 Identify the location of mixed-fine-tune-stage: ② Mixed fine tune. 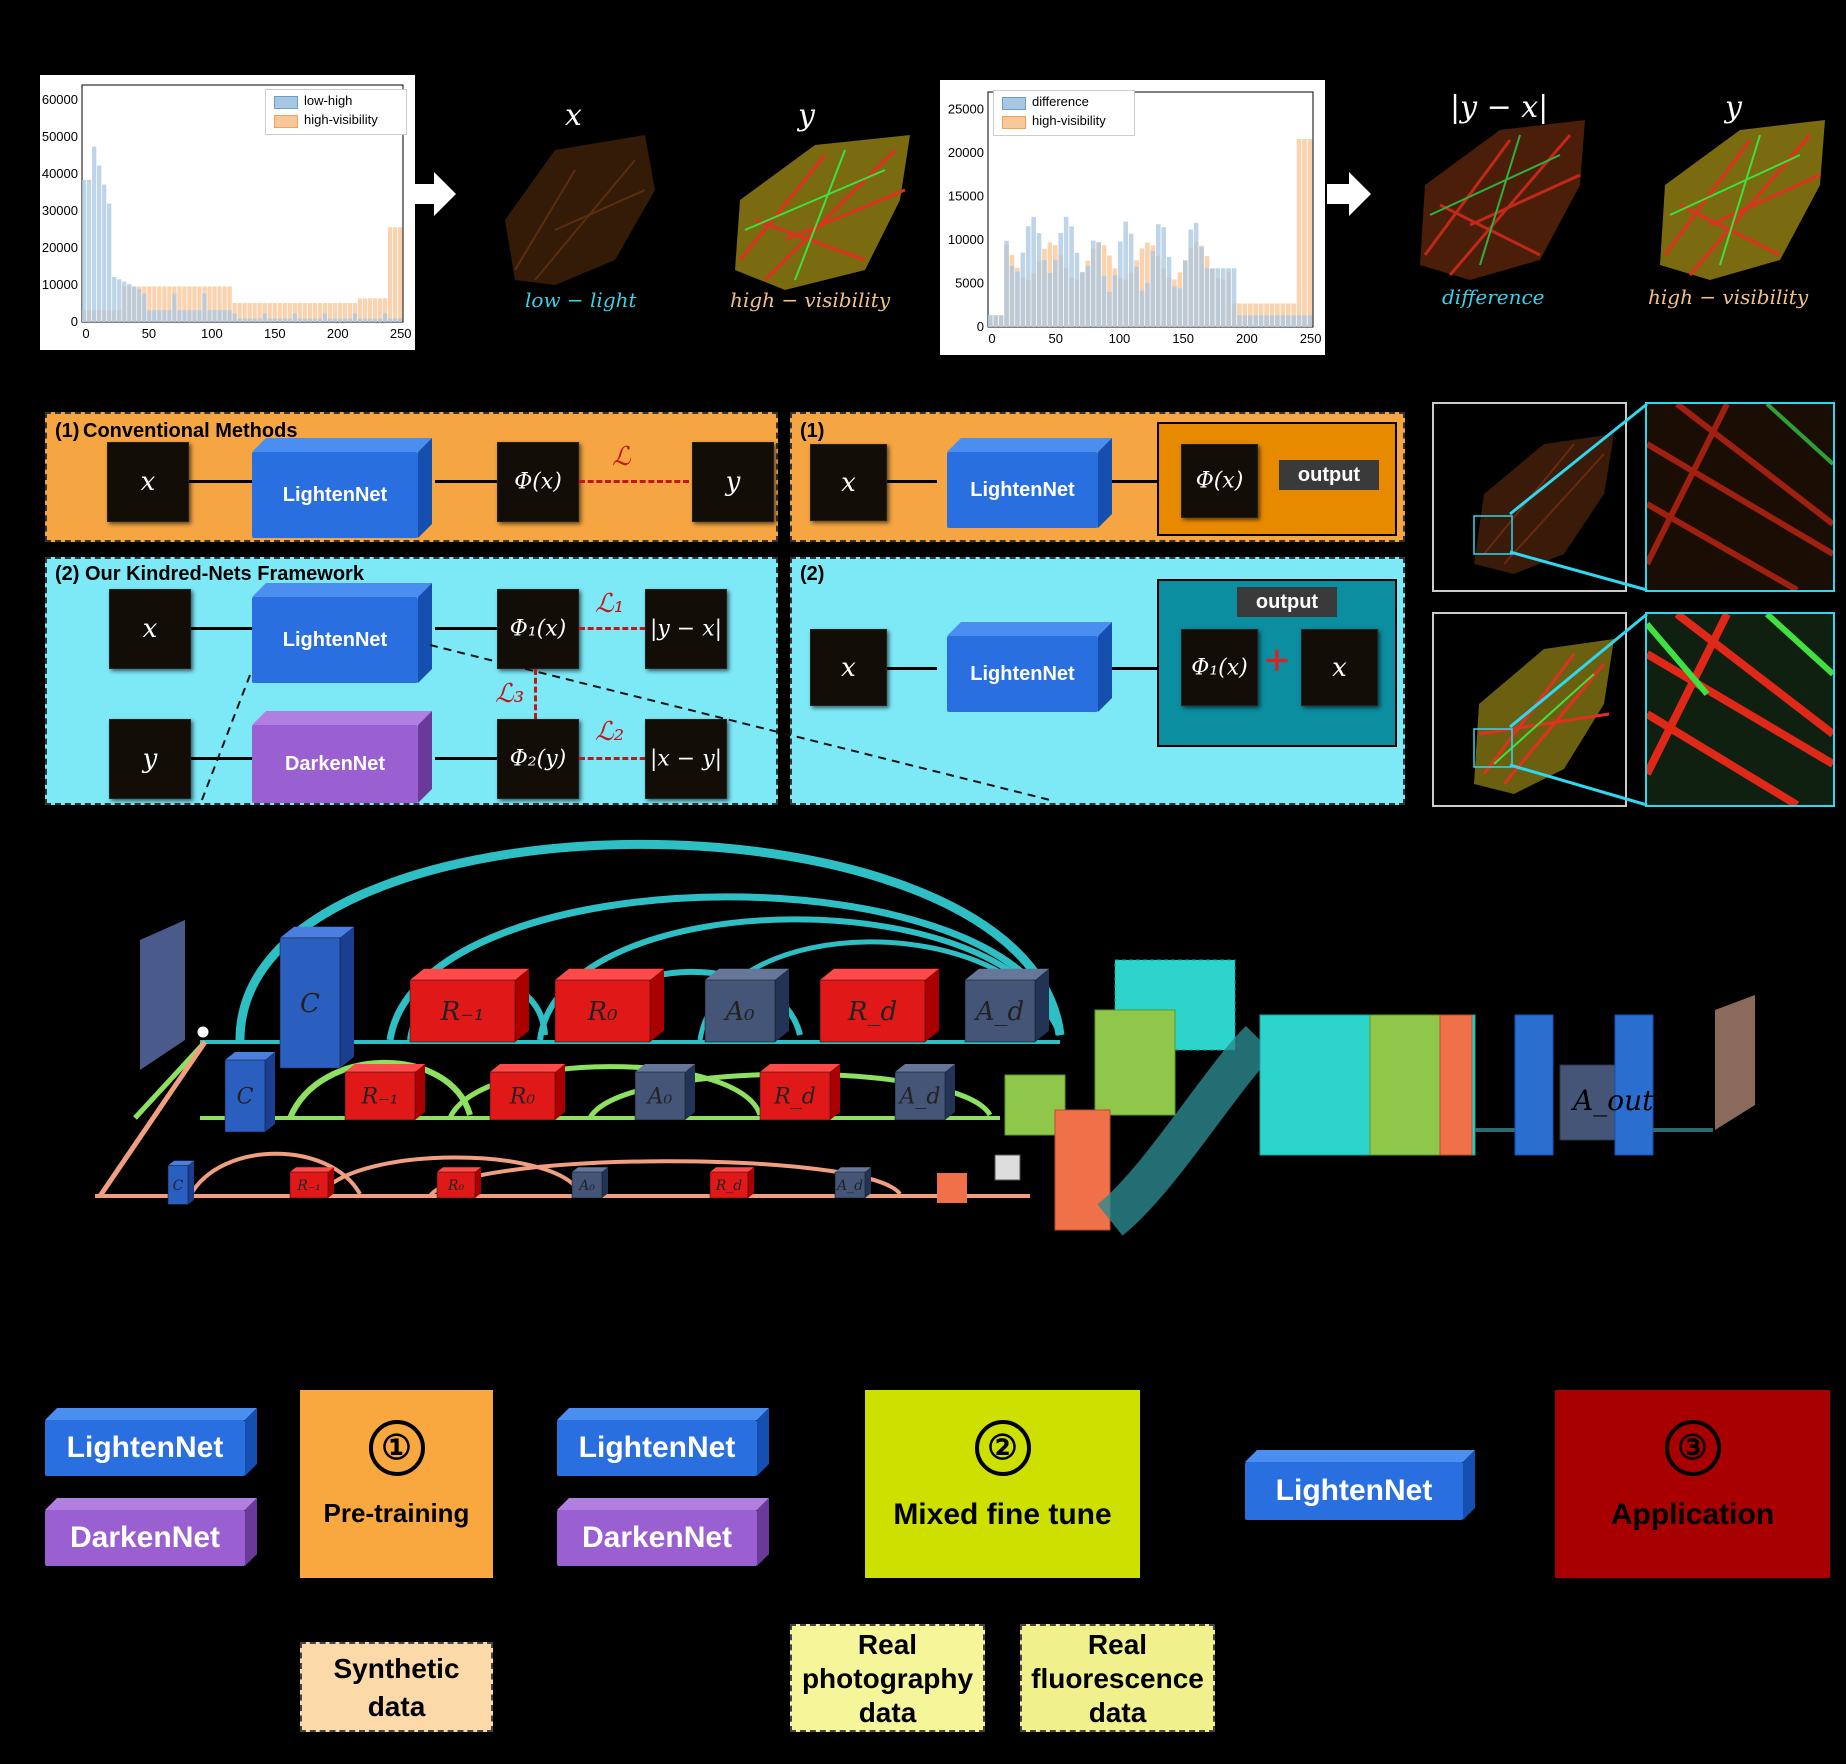
(1002, 1484).